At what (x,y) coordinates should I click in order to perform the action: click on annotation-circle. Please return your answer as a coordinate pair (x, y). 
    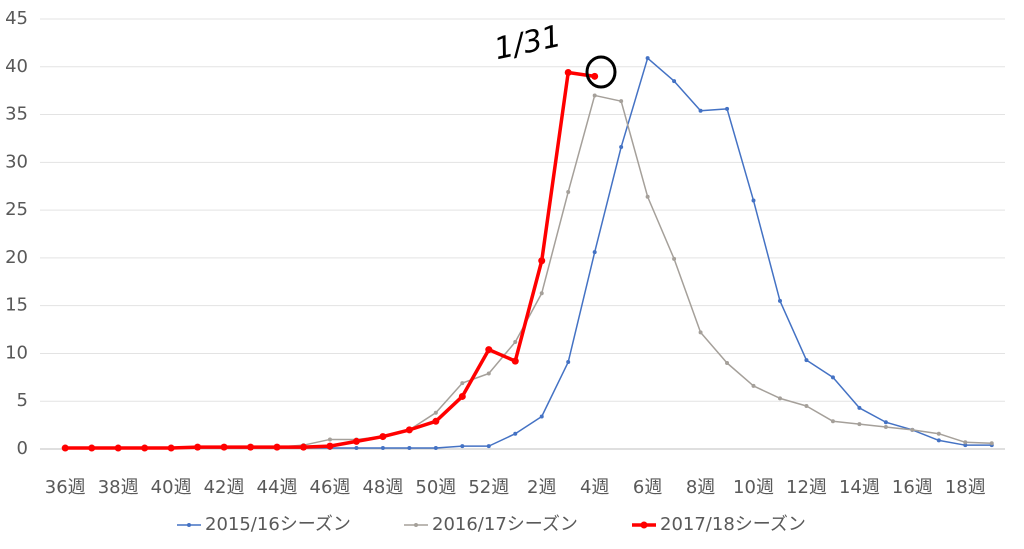
    Looking at the image, I should click on (601, 72).